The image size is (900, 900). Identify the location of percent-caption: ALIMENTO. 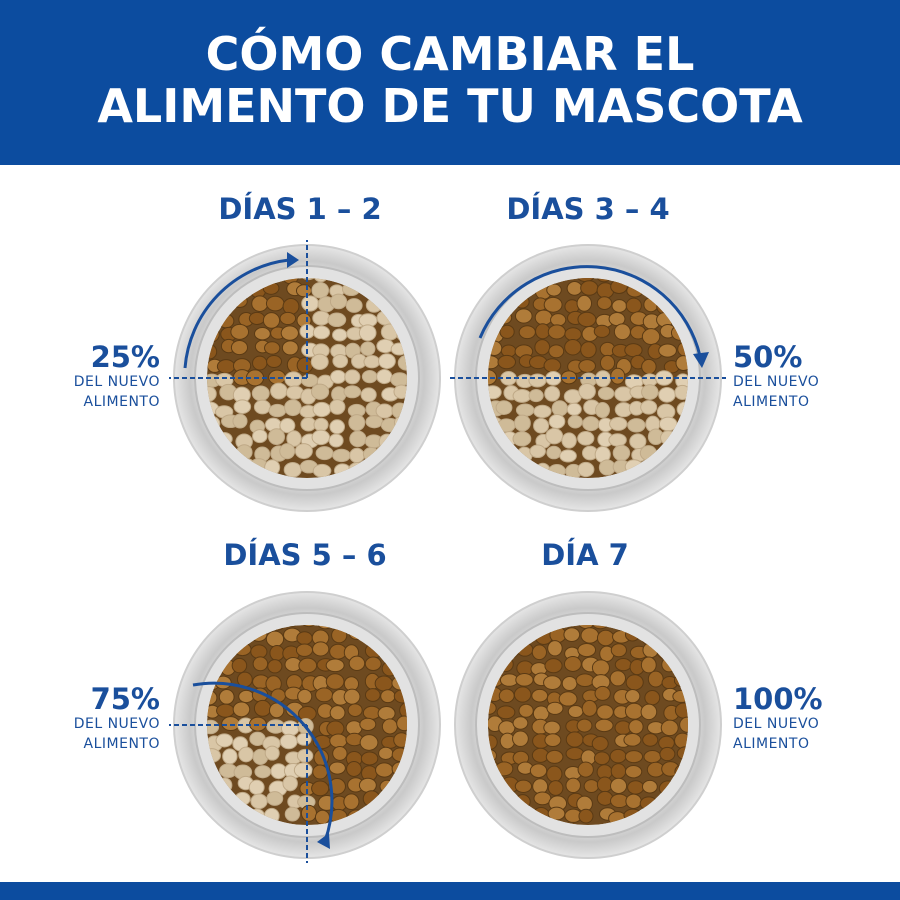
(121, 402).